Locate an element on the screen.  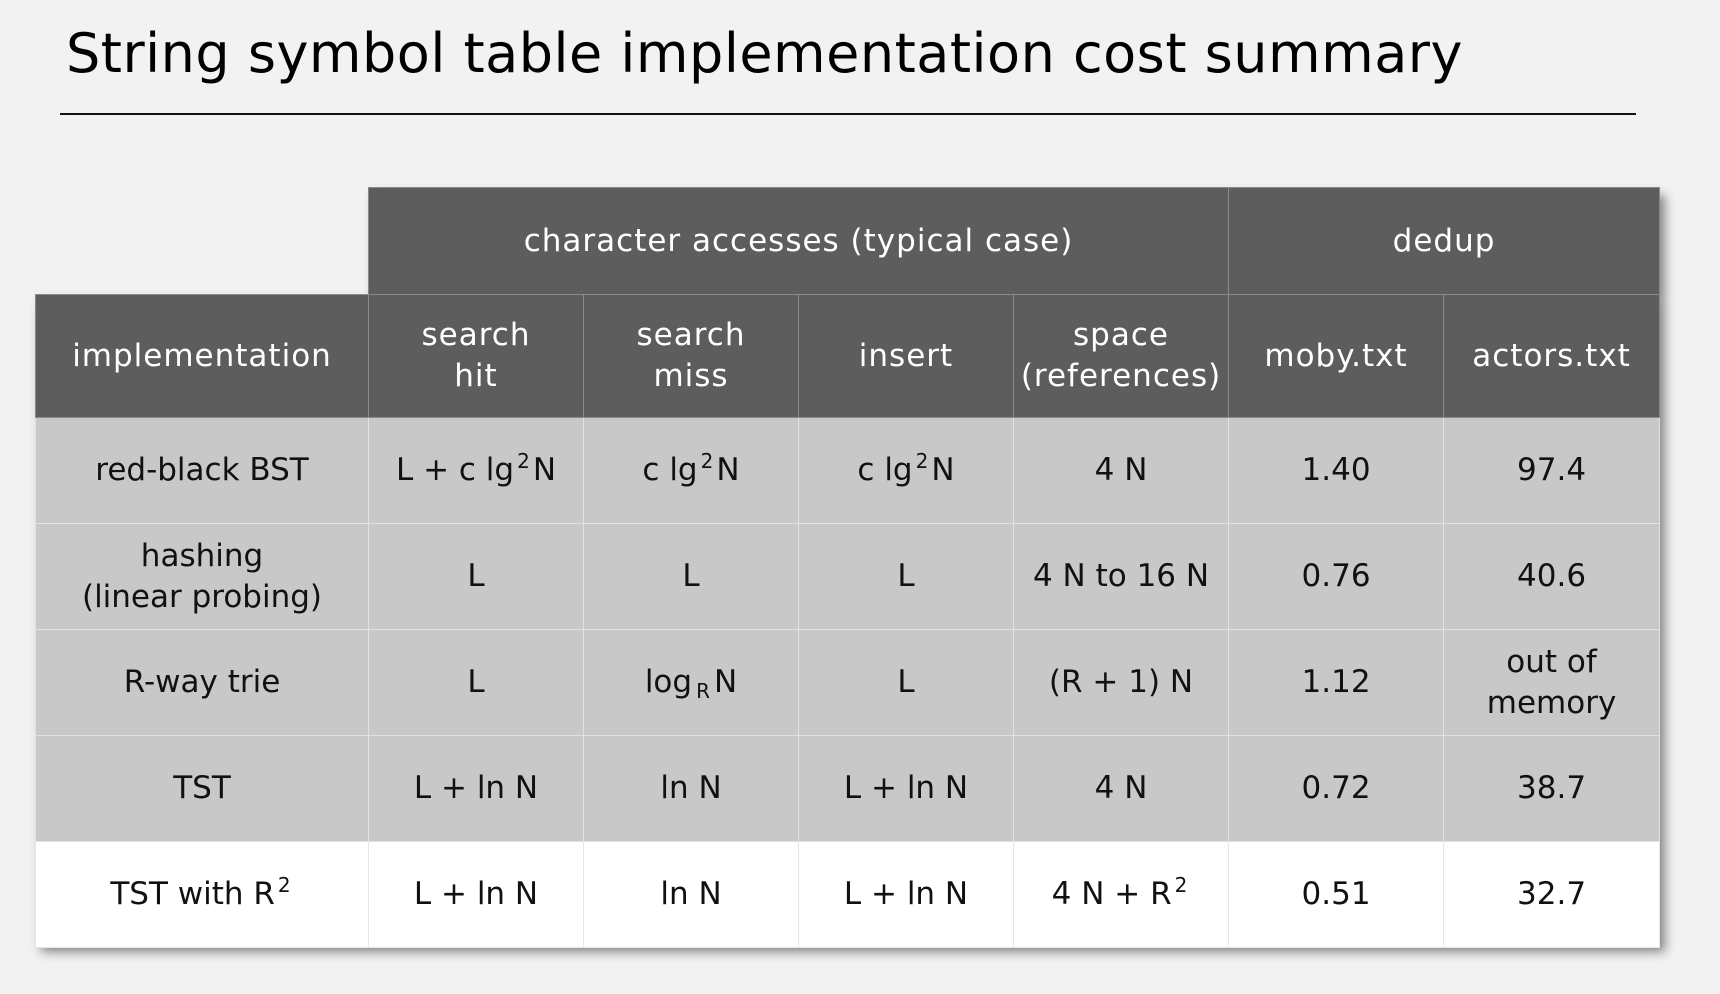
cell-actors: 32.7 is located at coordinates (1552, 894).